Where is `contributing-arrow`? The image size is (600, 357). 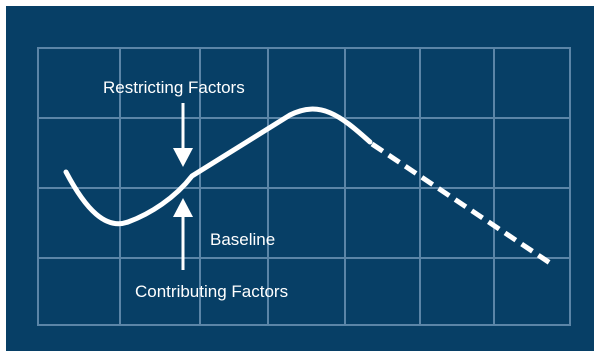 contributing-arrow is located at coordinates (183, 234).